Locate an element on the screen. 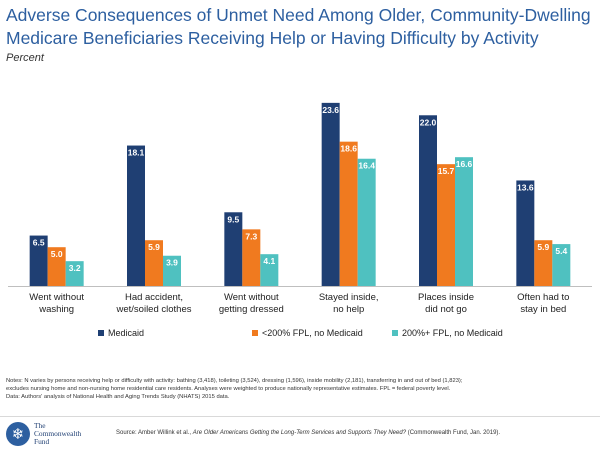 The image size is (600, 451). legend-label: Medicaid is located at coordinates (126, 333).